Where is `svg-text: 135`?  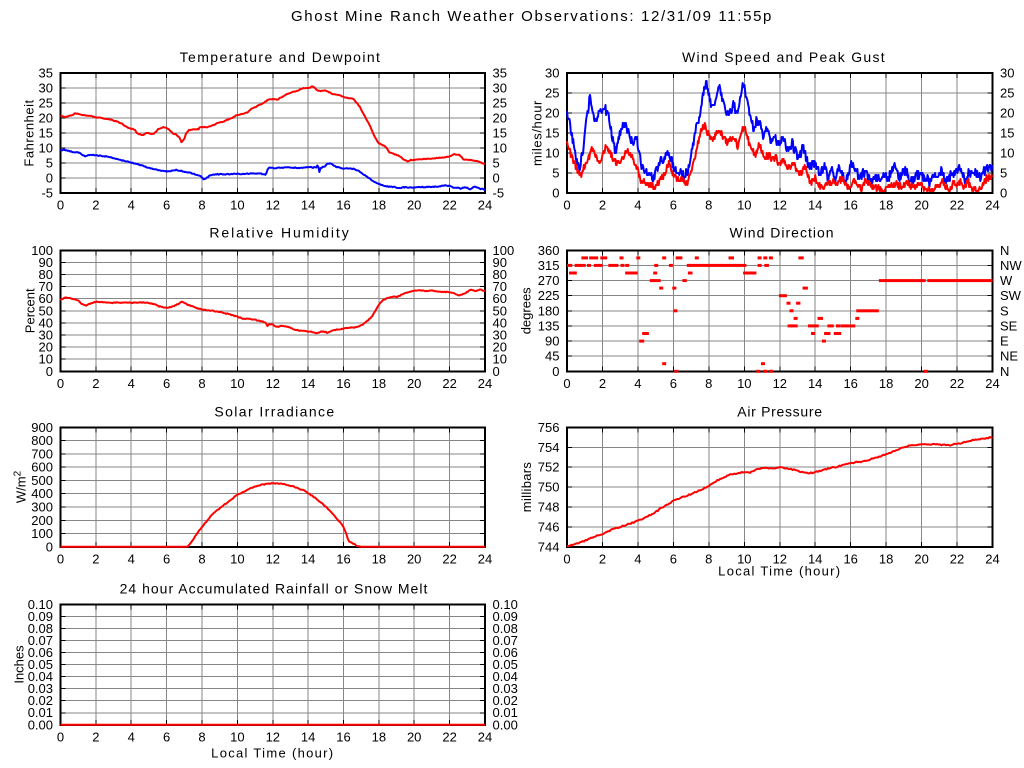
svg-text: 135 is located at coordinates (549, 325).